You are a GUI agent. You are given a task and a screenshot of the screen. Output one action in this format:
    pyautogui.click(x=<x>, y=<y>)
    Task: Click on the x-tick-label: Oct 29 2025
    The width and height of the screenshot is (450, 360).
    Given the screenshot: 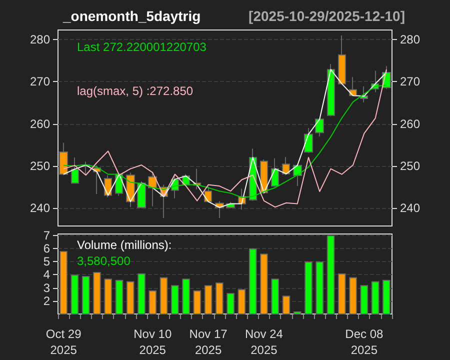 What is the action you would take?
    pyautogui.click(x=64, y=342)
    